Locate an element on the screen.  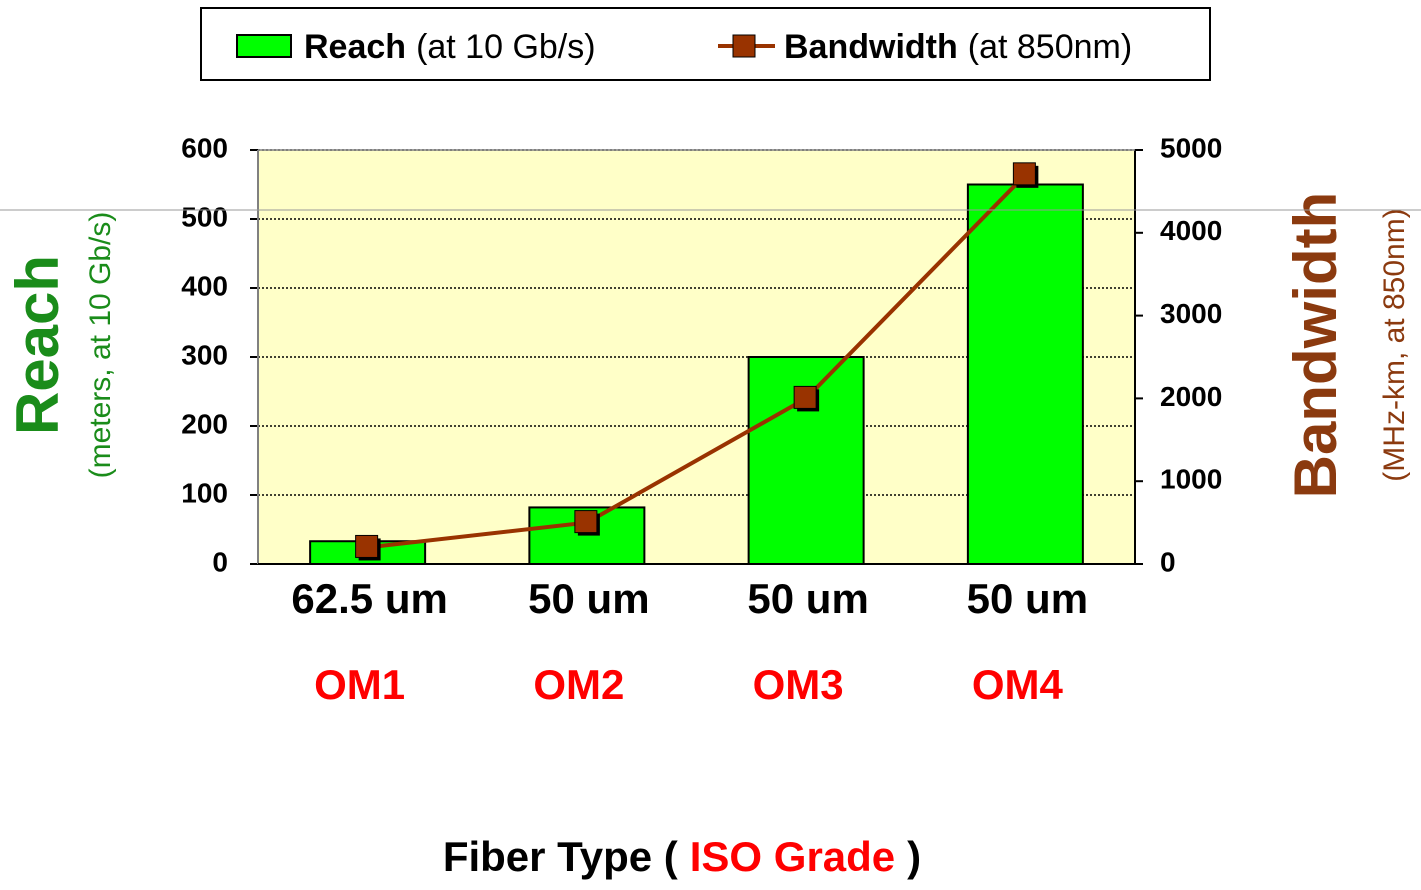
y2-tick-label: 0 is located at coordinates (1168, 561).